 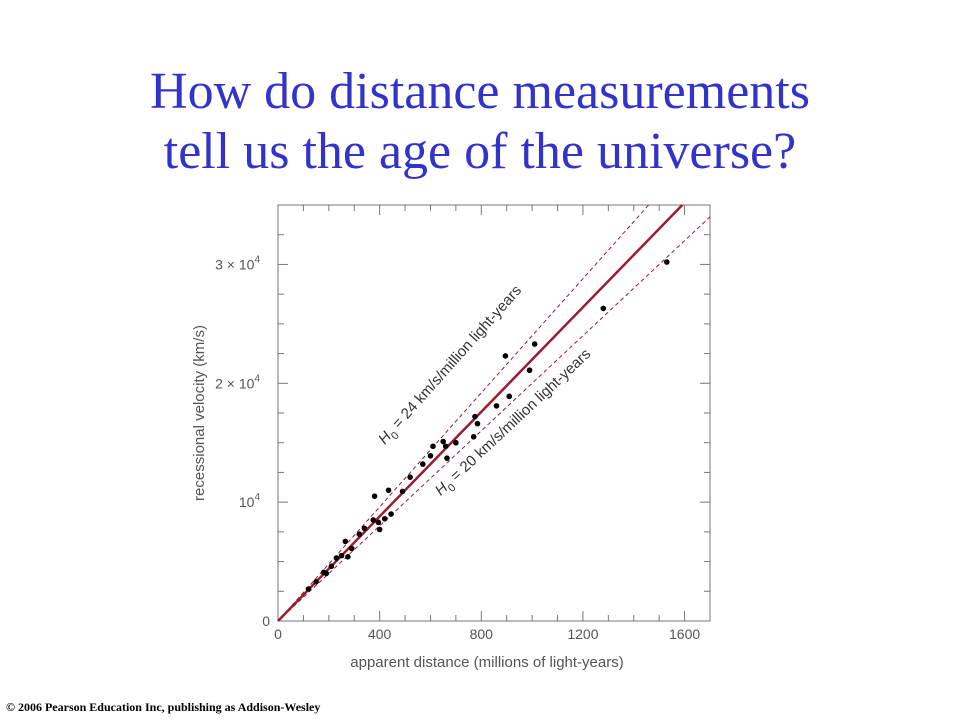 What do you see at coordinates (278, 634) in the screenshot?
I see `x-tick-label: 0` at bounding box center [278, 634].